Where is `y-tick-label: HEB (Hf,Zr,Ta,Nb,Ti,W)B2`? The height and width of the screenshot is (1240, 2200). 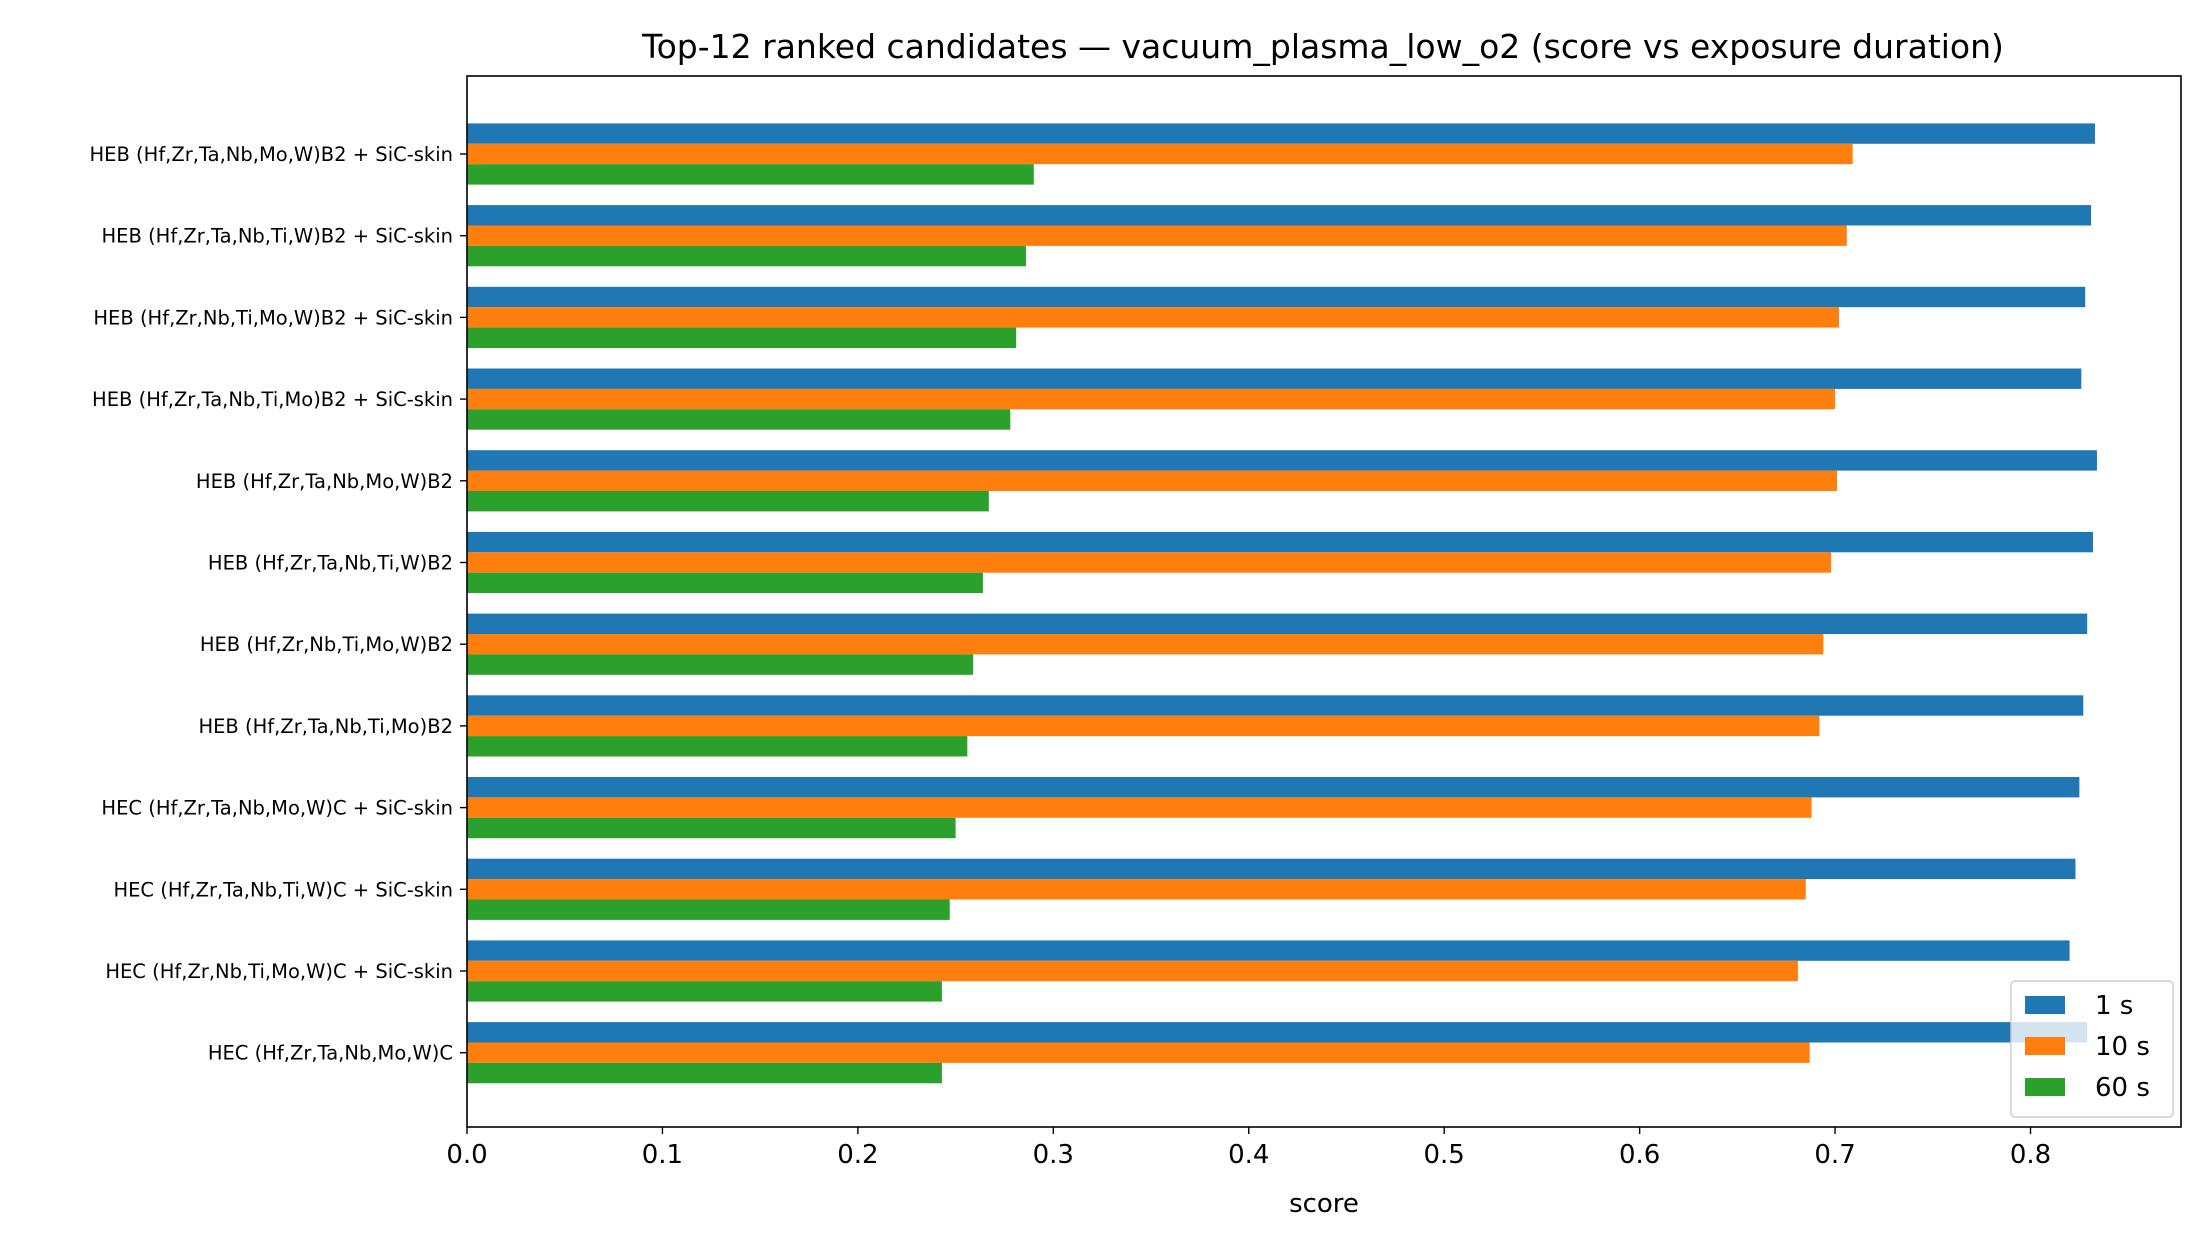 y-tick-label: HEB (Hf,Zr,Ta,Nb,Ti,W)B2 is located at coordinates (330, 563).